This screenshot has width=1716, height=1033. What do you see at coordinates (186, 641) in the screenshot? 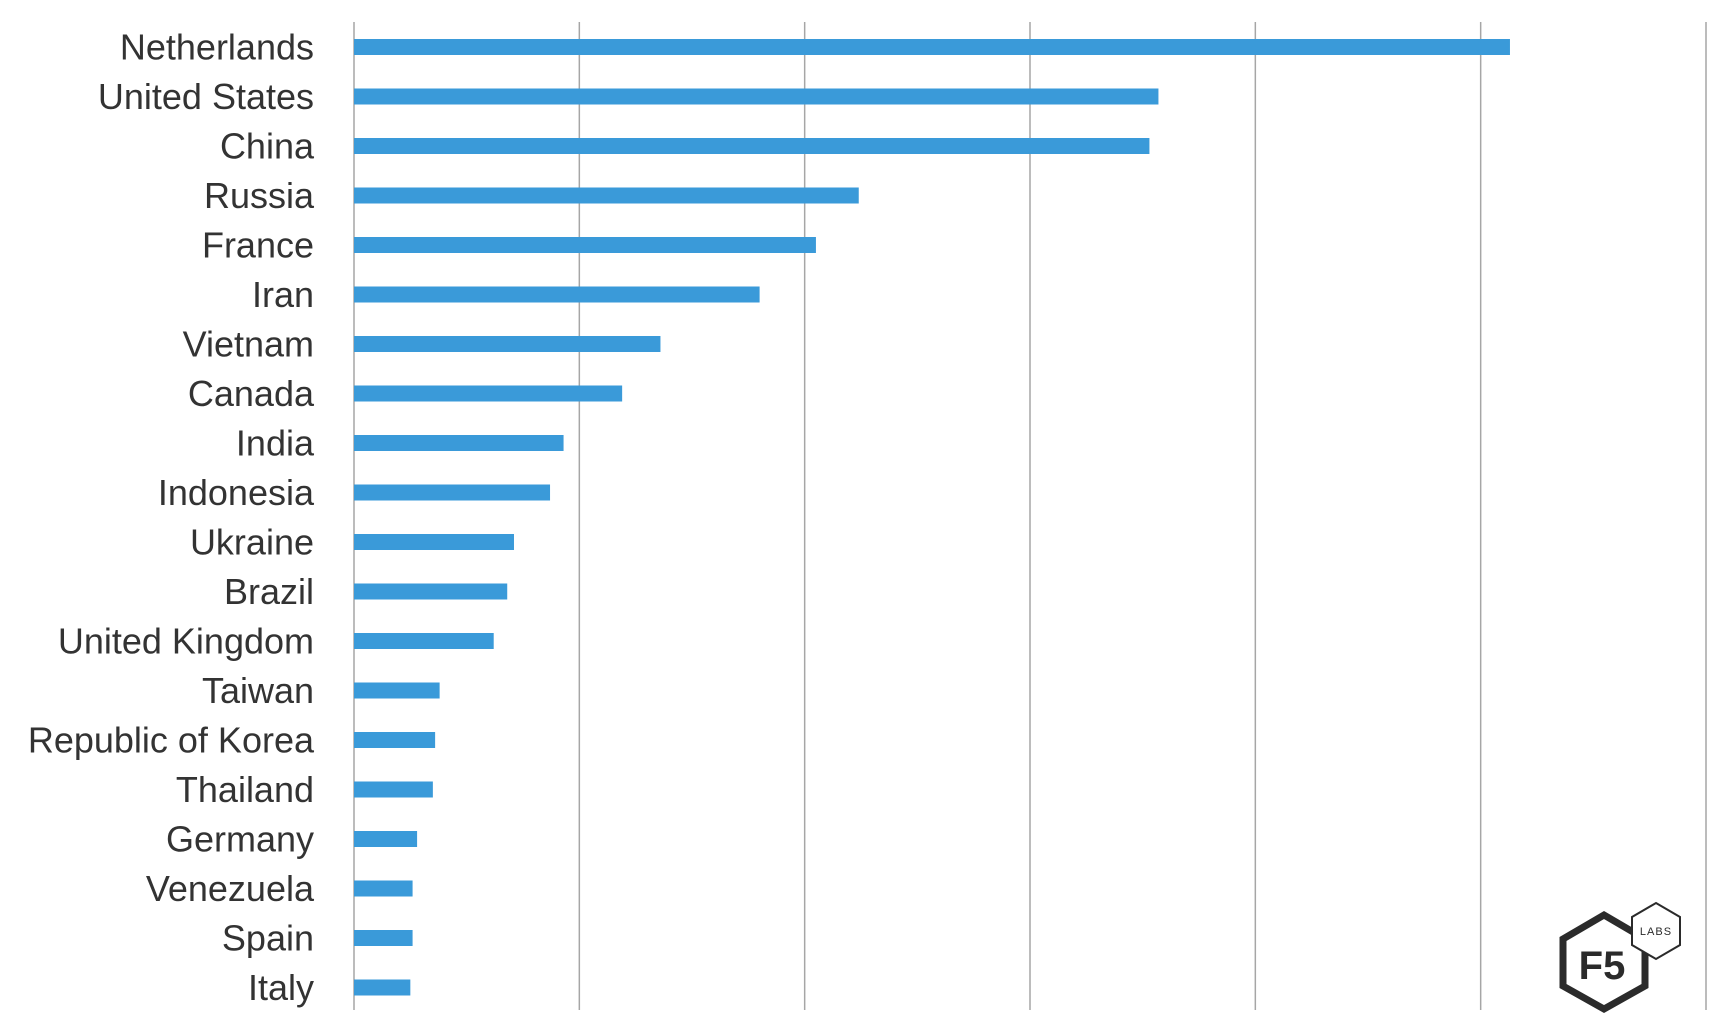
I see `category-label: United Kingdom` at bounding box center [186, 641].